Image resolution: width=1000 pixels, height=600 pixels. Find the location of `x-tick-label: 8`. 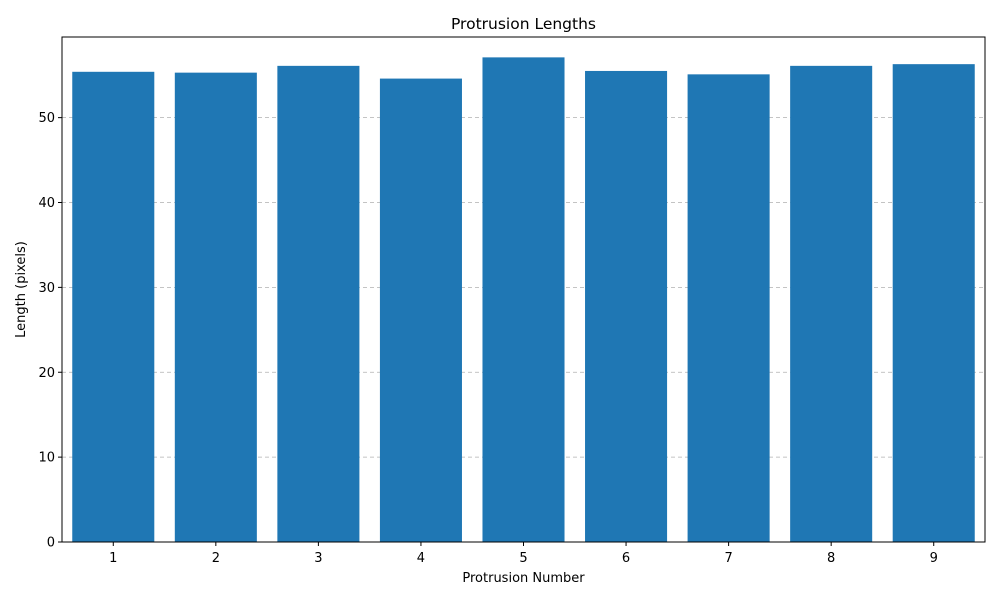

x-tick-label: 8 is located at coordinates (831, 558).